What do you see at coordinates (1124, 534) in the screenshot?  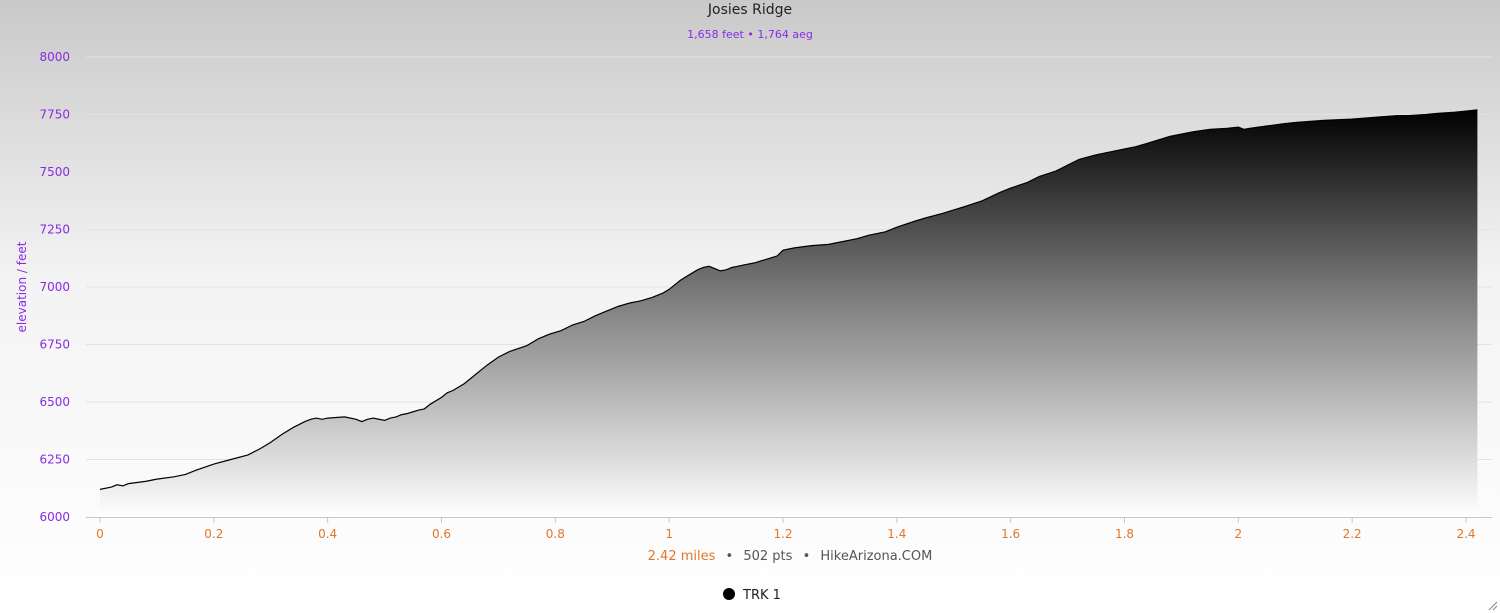 I see `x-tick-label: 1.8` at bounding box center [1124, 534].